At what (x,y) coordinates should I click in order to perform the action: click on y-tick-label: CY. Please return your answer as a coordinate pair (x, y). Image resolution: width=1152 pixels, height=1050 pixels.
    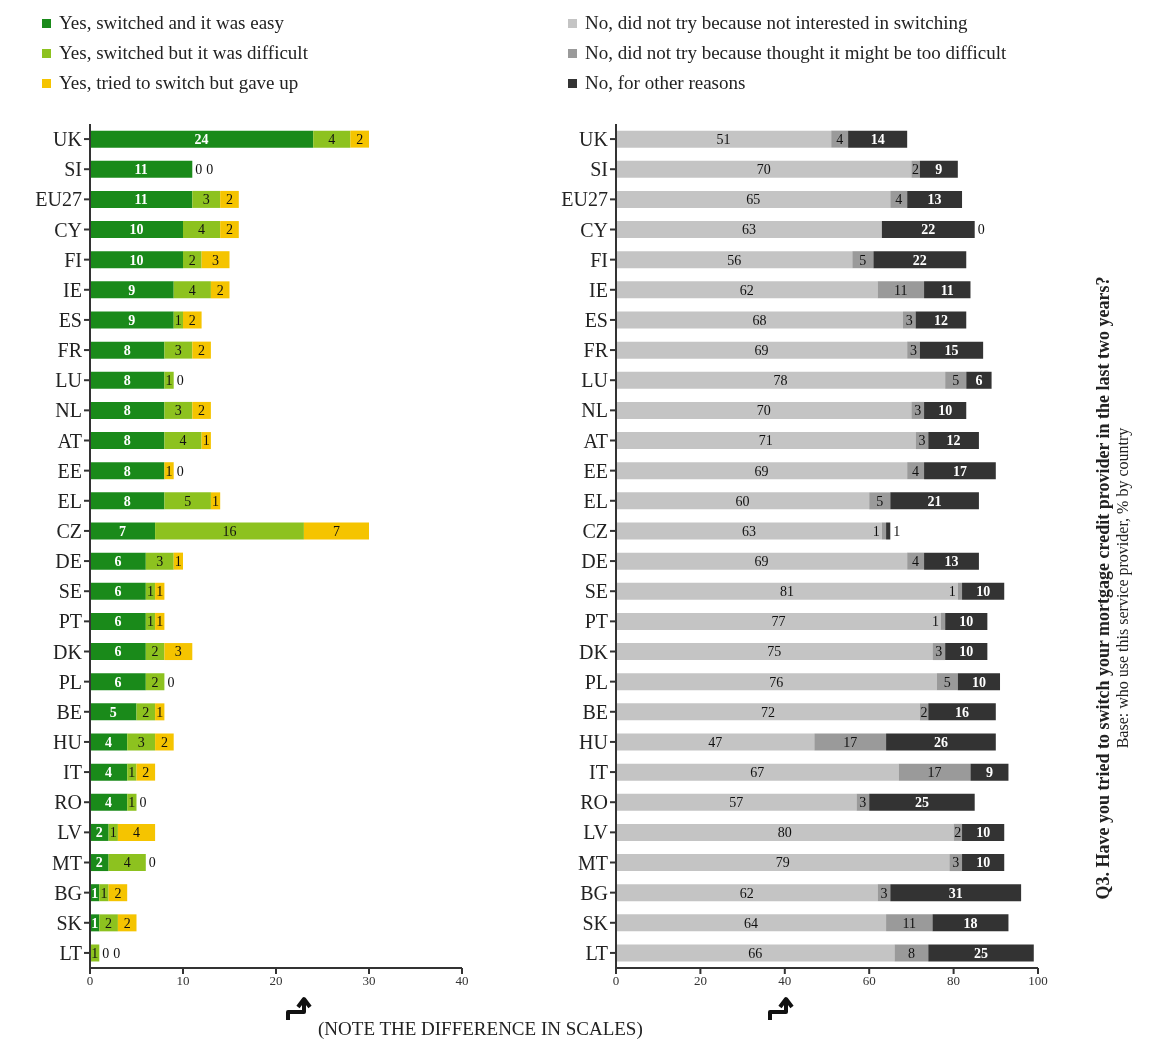
    Looking at the image, I should click on (594, 229).